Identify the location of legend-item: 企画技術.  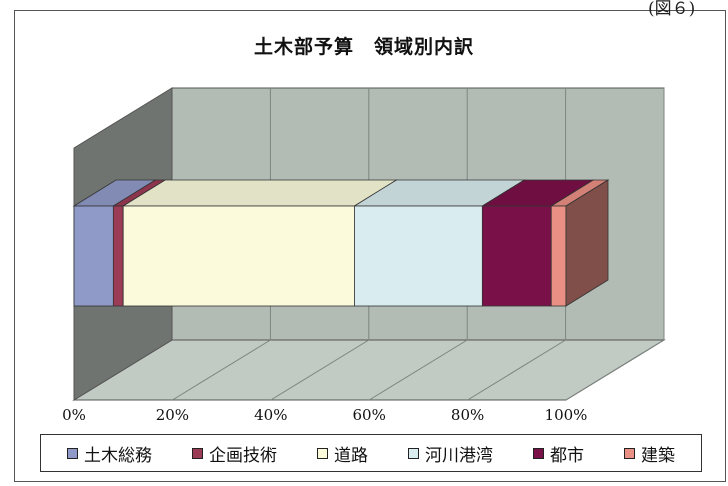
(234, 453).